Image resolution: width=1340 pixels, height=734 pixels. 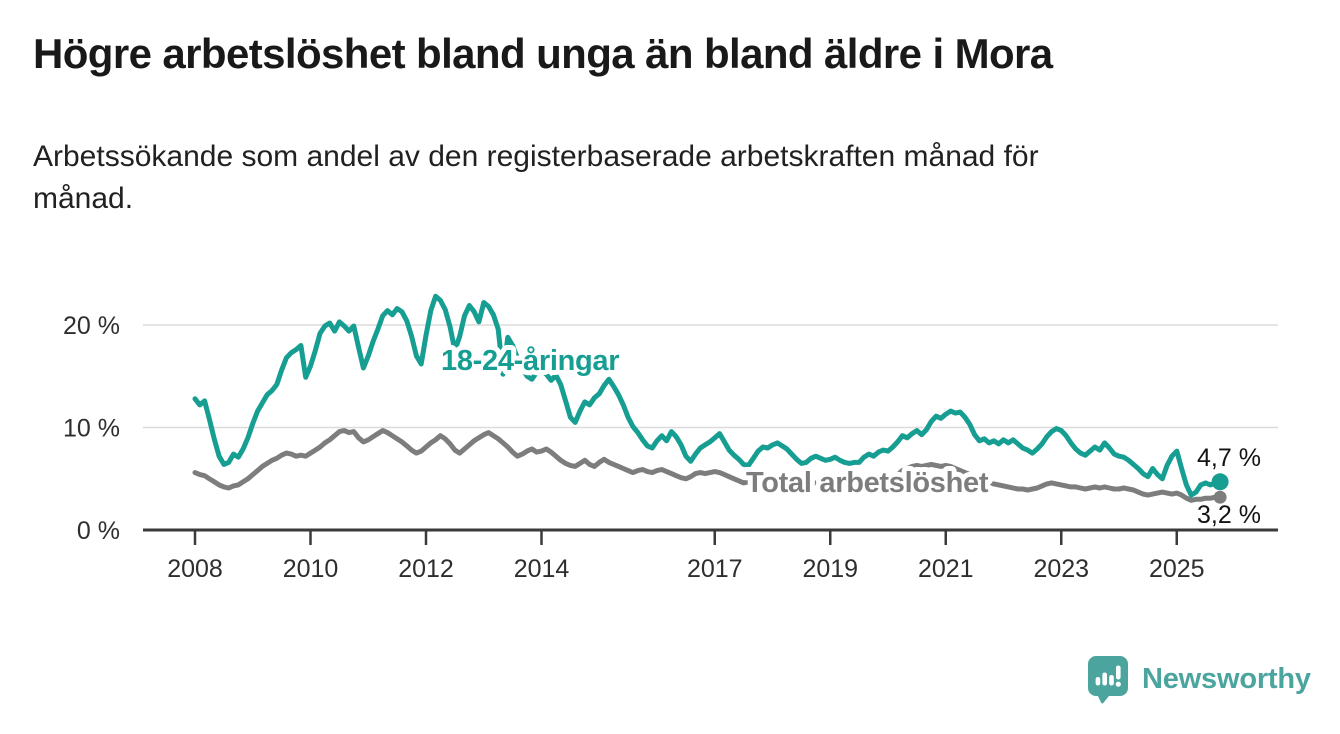 I want to click on end-dot-youth, so click(x=1220, y=482).